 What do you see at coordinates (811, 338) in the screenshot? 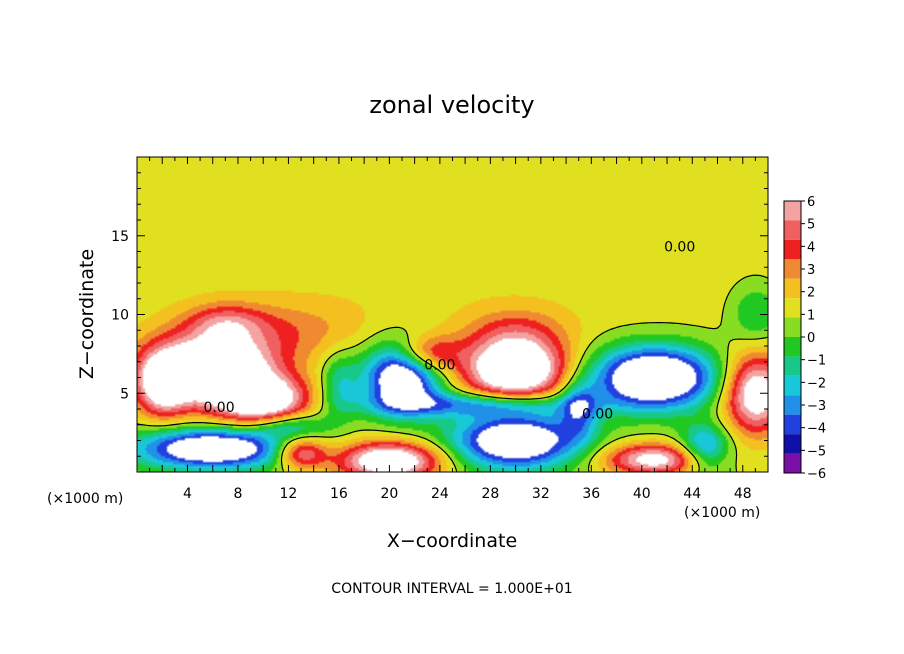
I see `colorbar-label: 0` at bounding box center [811, 338].